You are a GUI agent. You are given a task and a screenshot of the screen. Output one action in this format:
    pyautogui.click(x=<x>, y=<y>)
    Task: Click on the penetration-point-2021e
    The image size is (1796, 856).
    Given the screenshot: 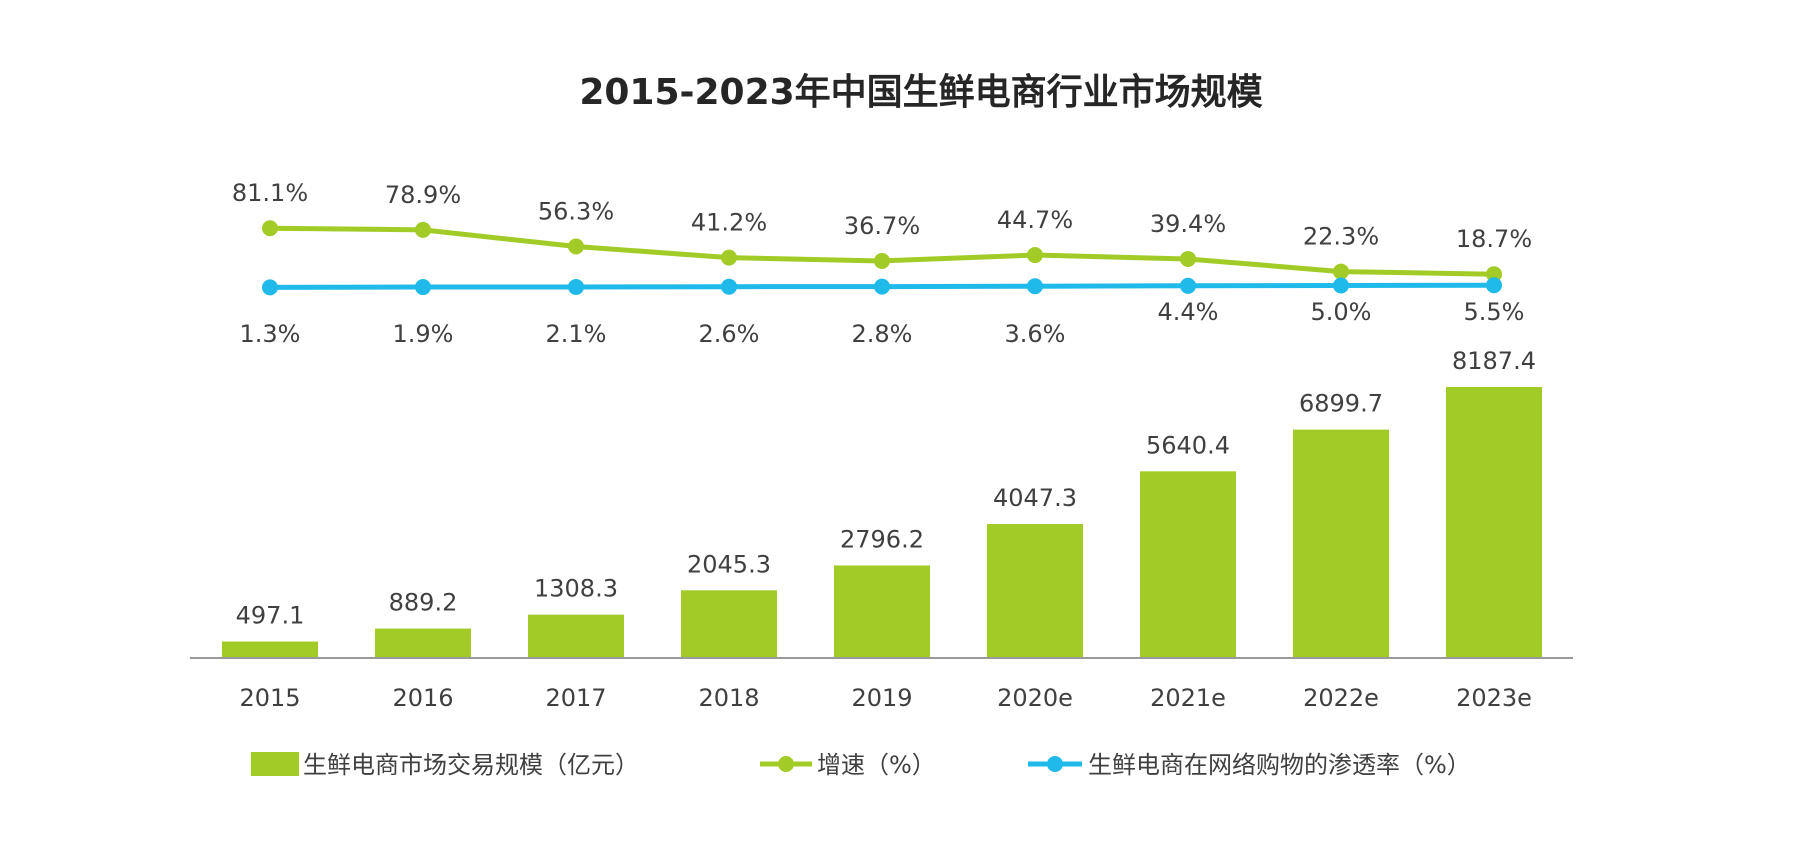 What is the action you would take?
    pyautogui.click(x=1188, y=285)
    